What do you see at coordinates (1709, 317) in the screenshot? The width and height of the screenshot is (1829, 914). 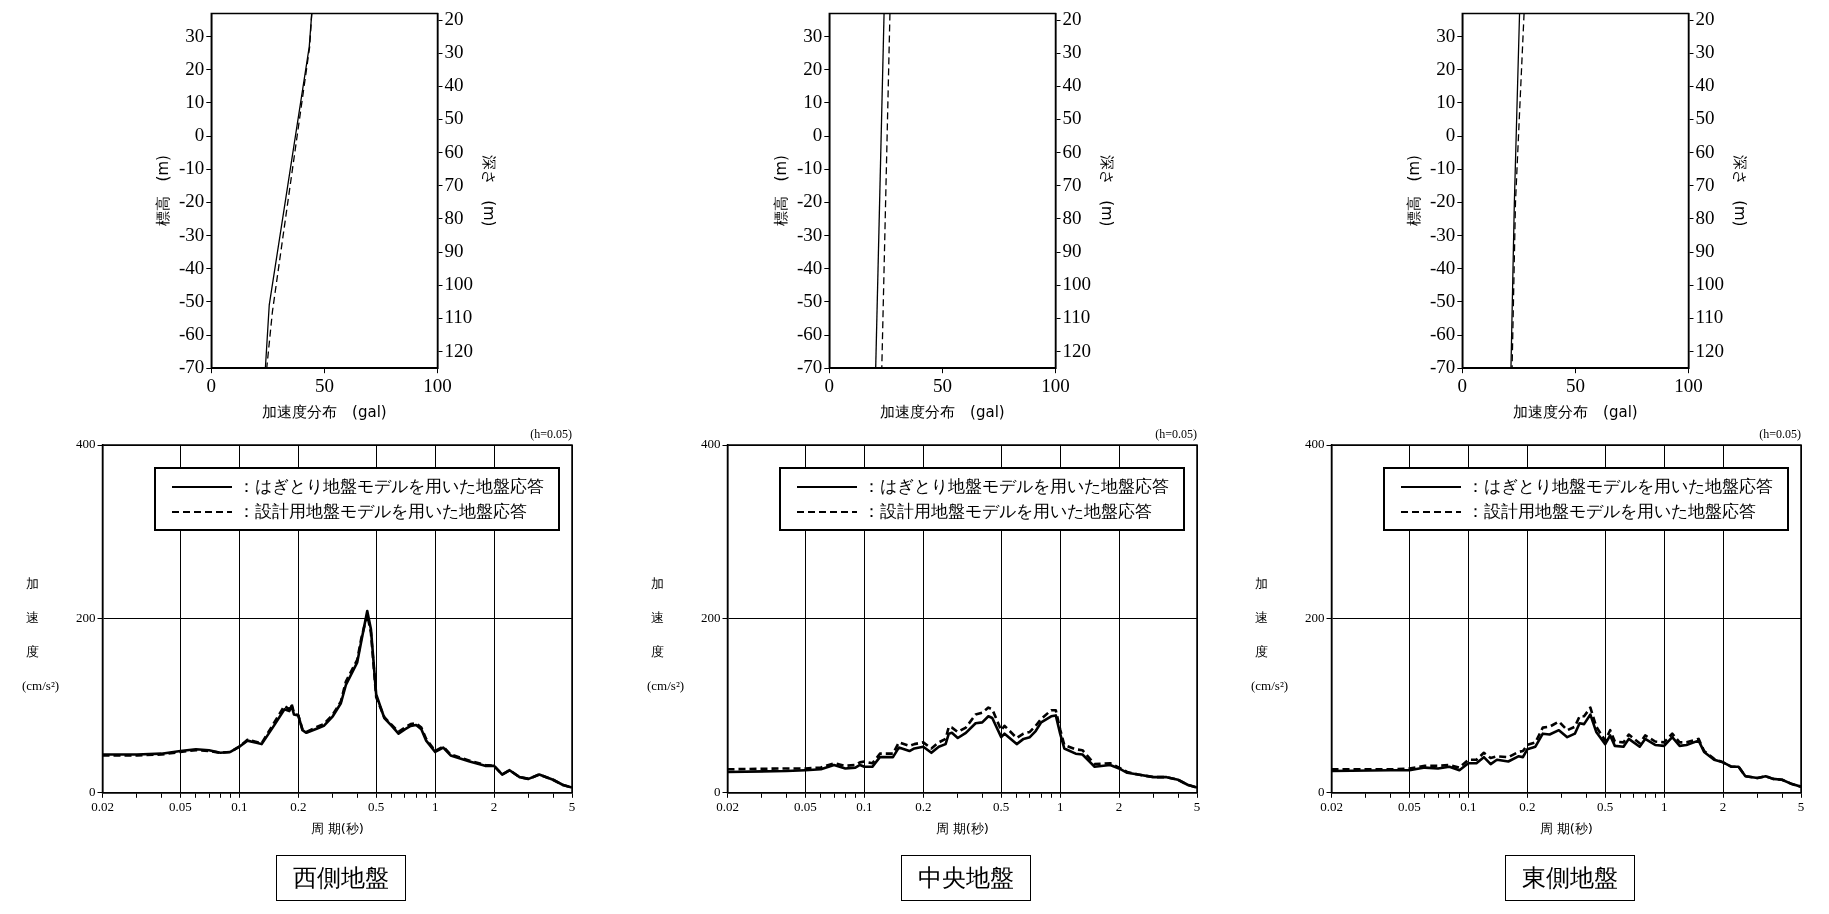 I see `y2-tick-label: 110` at bounding box center [1709, 317].